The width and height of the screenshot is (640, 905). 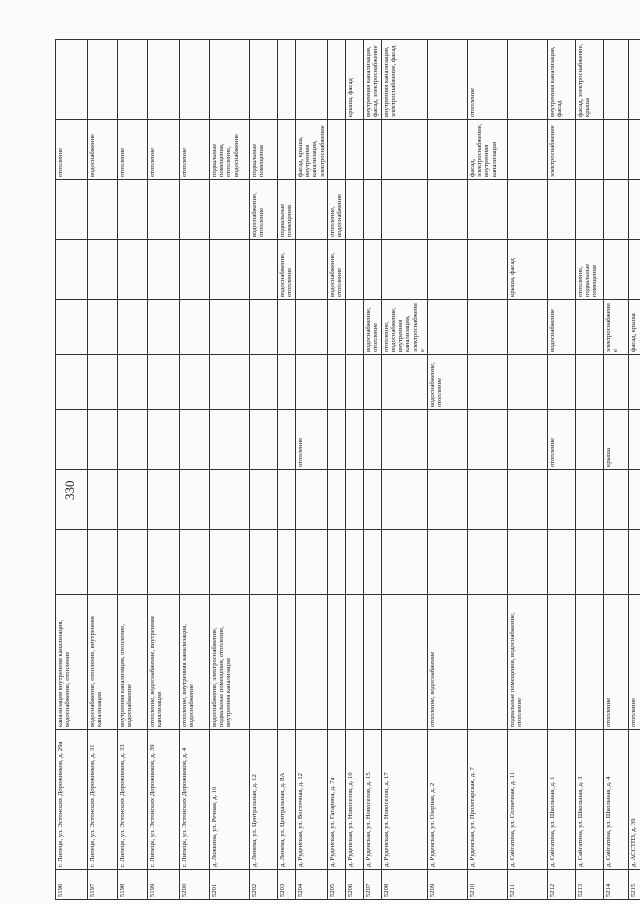 What do you see at coordinates (447, 799) in the screenshot?
I see `table-cell: д. Руденская, ул. Озерная, д. 2` at bounding box center [447, 799].